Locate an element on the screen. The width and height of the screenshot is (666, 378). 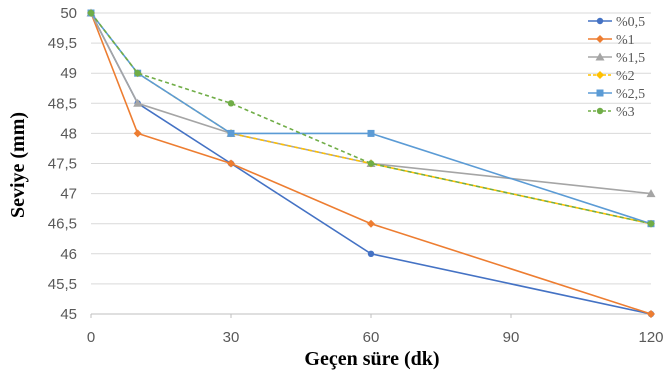
y-tick-label: 47 is located at coordinates (68, 194).